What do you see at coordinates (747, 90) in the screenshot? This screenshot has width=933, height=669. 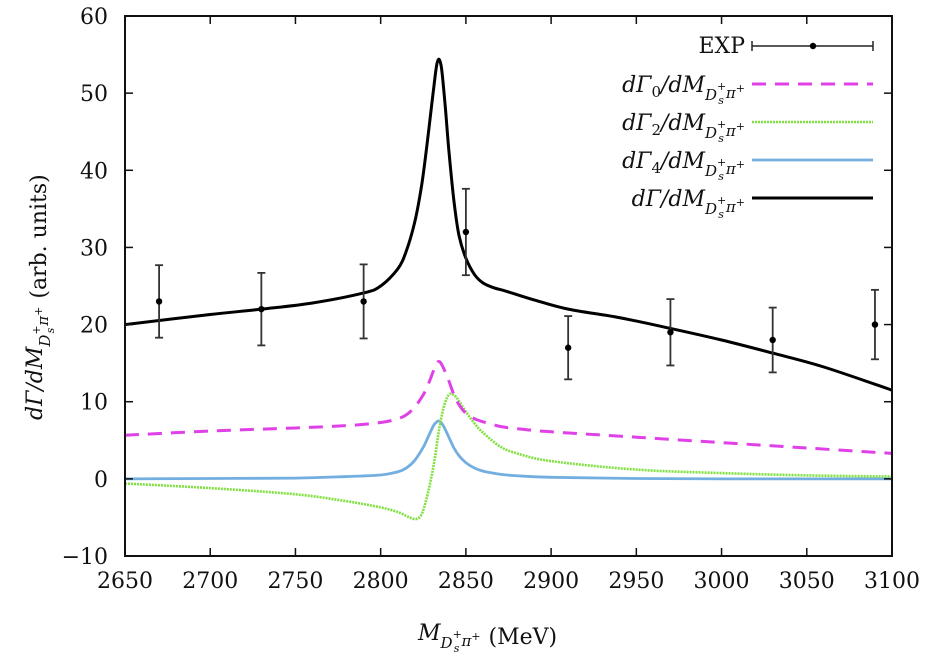 I see `legend-entry: dΓ0/dMD+ s π+` at bounding box center [747, 90].